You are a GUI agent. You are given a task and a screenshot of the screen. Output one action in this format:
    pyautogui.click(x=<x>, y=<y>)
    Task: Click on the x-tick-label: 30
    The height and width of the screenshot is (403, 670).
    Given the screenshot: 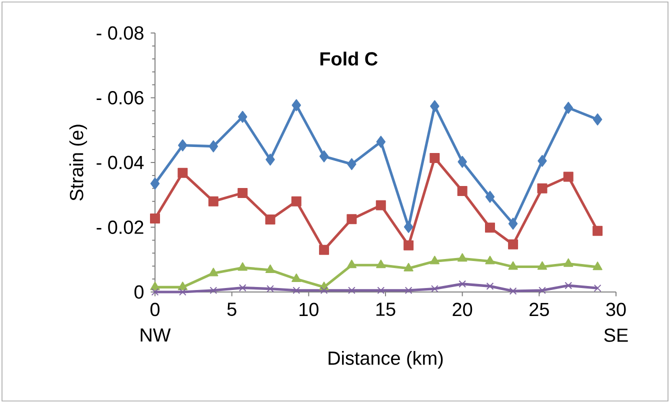 What is the action you would take?
    pyautogui.click(x=616, y=309)
    